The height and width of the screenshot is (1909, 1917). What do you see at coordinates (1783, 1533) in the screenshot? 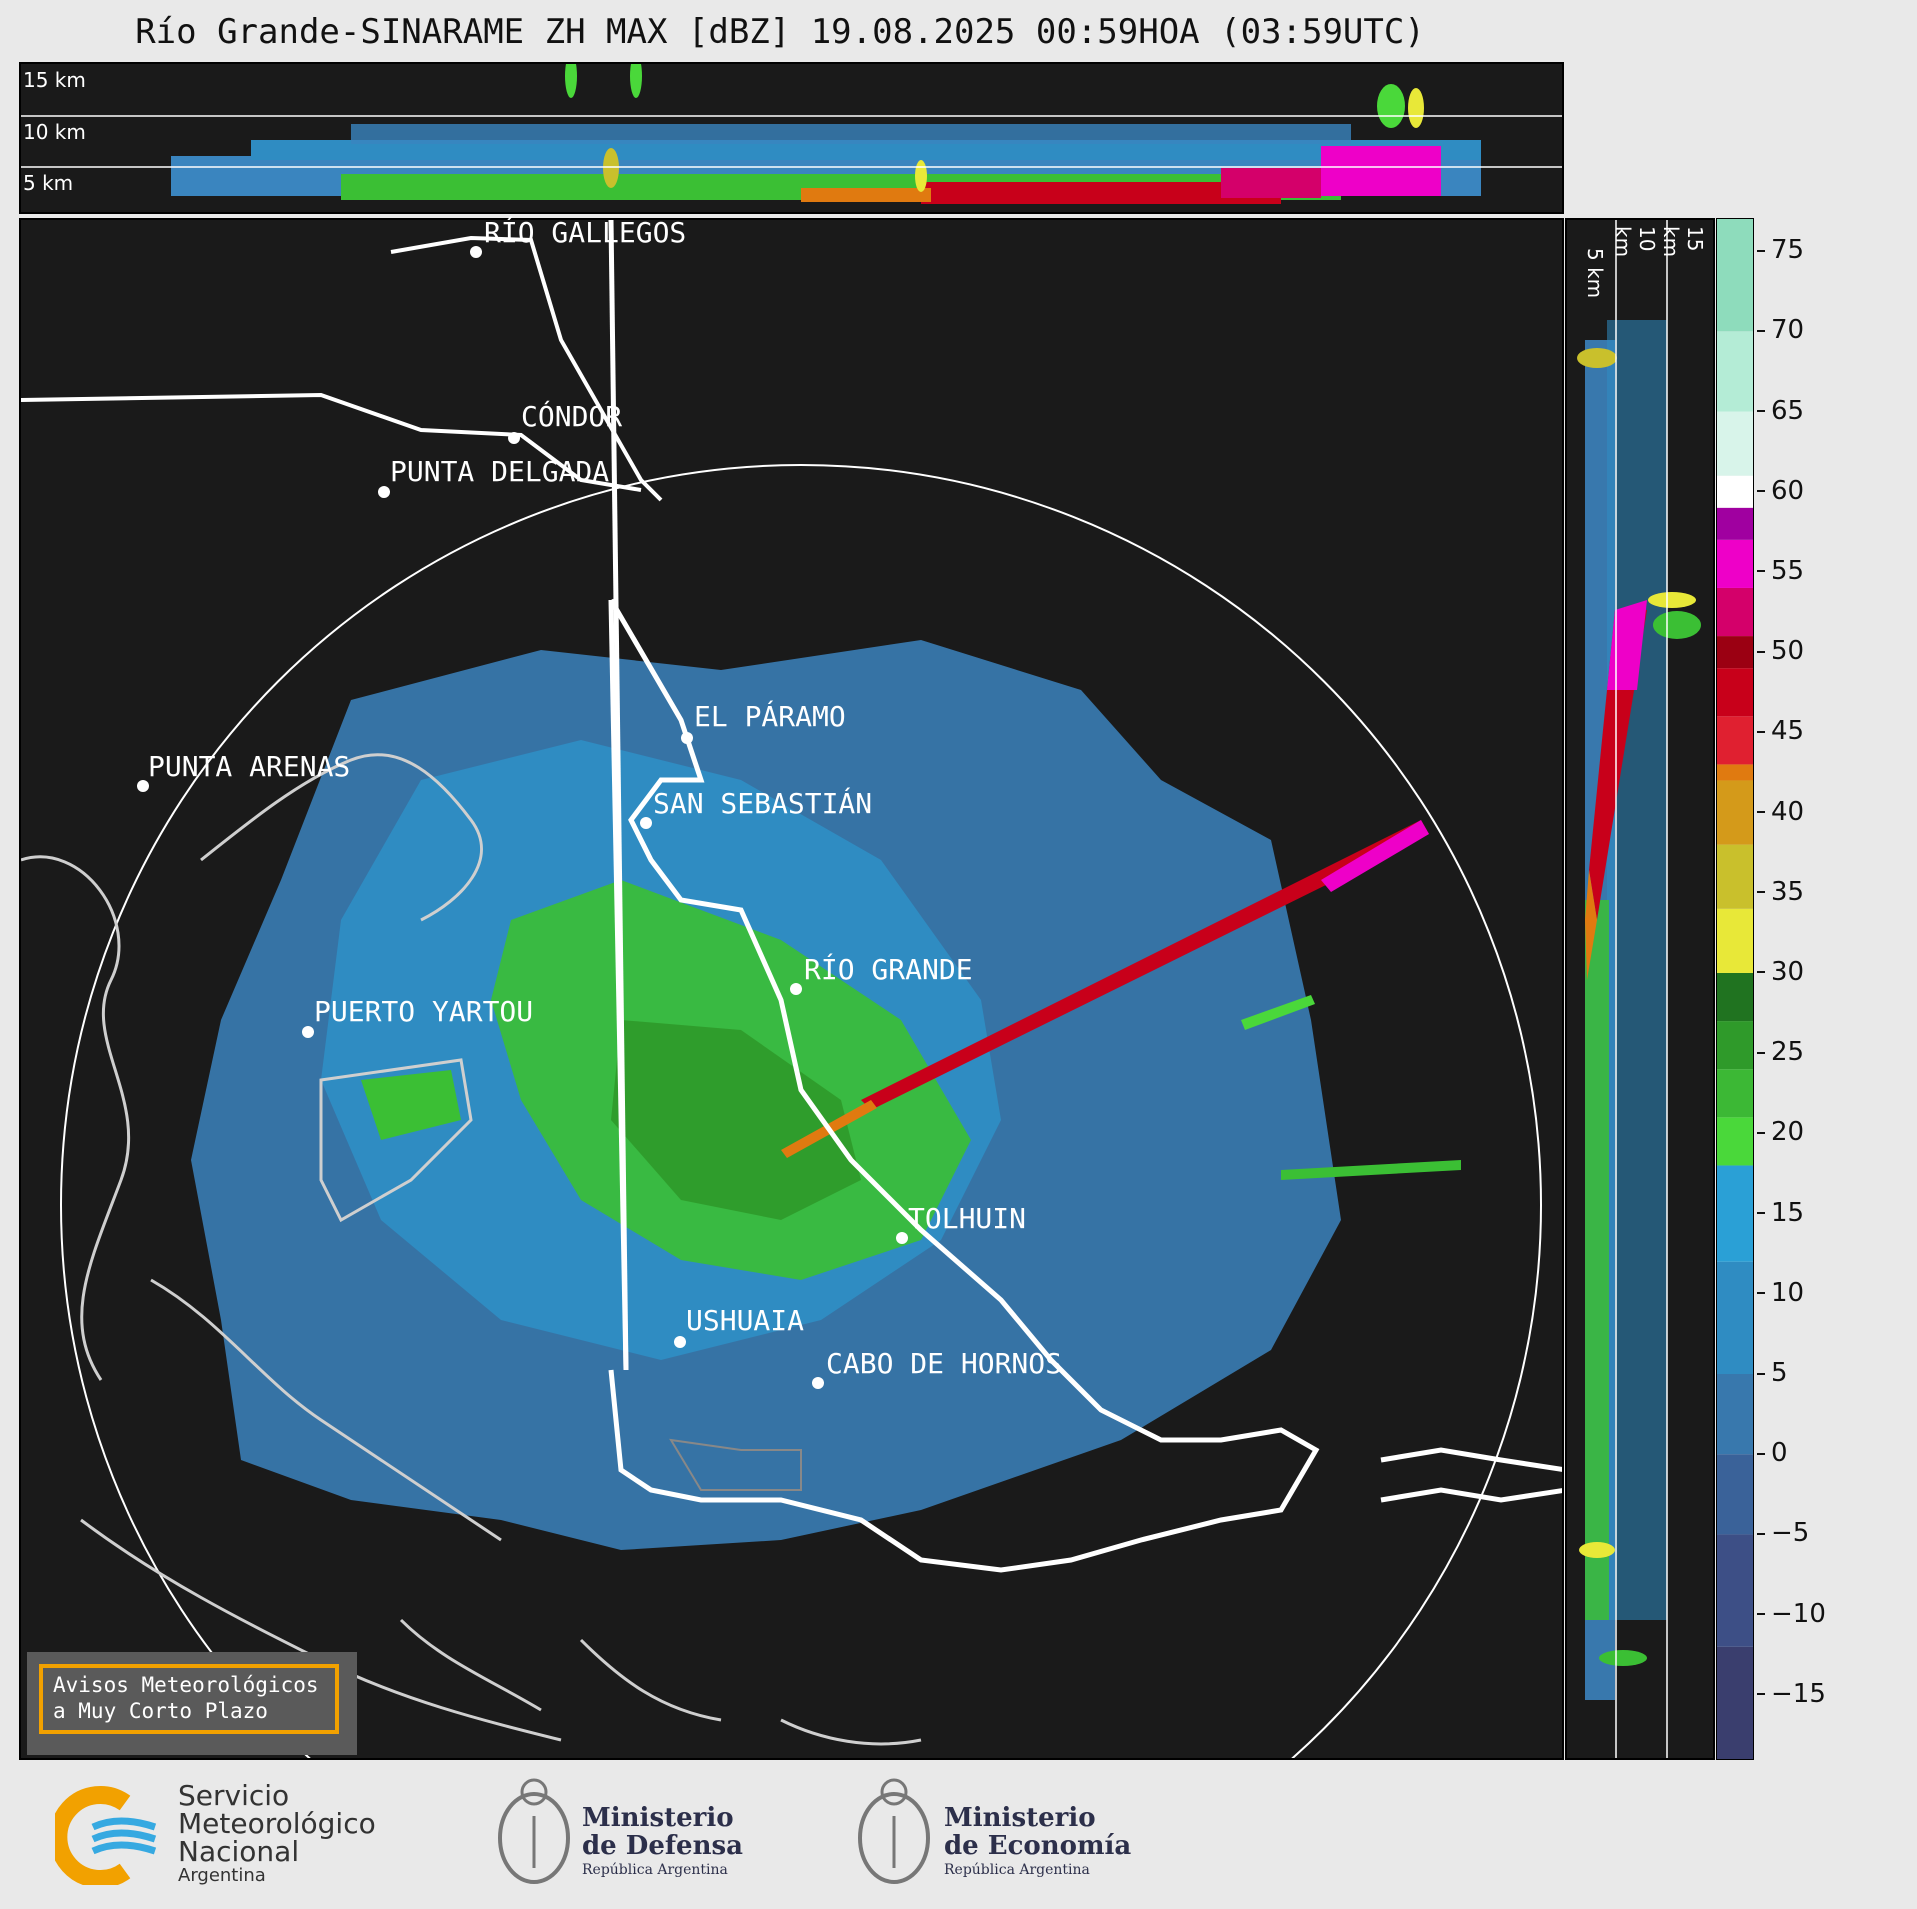
I see `colorbar-tick-label: −5` at bounding box center [1783, 1533].